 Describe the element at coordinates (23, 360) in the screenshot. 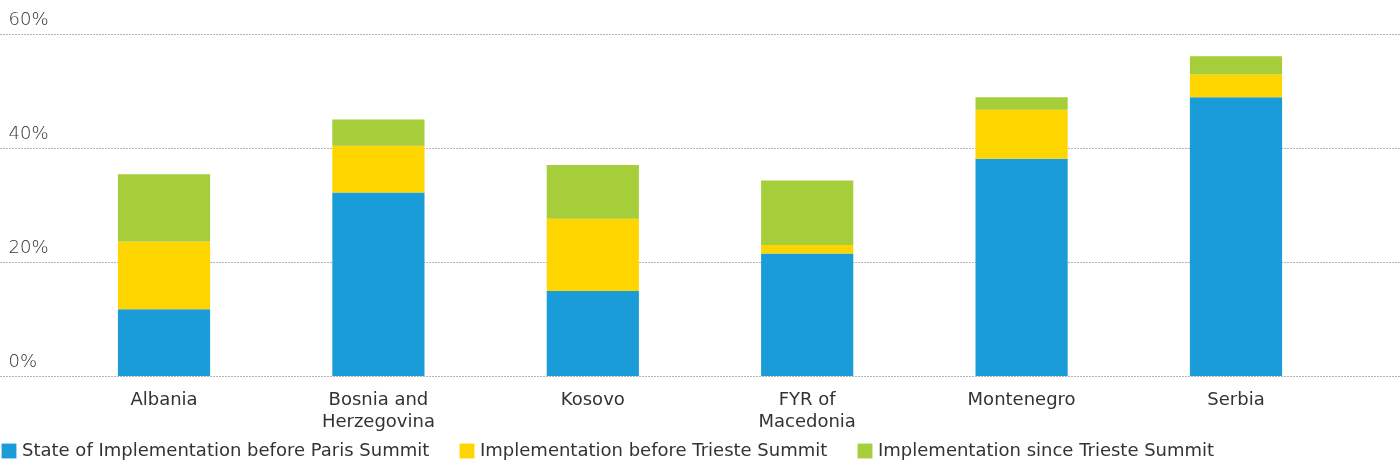

I see `y-tick-label: 0%` at that location.